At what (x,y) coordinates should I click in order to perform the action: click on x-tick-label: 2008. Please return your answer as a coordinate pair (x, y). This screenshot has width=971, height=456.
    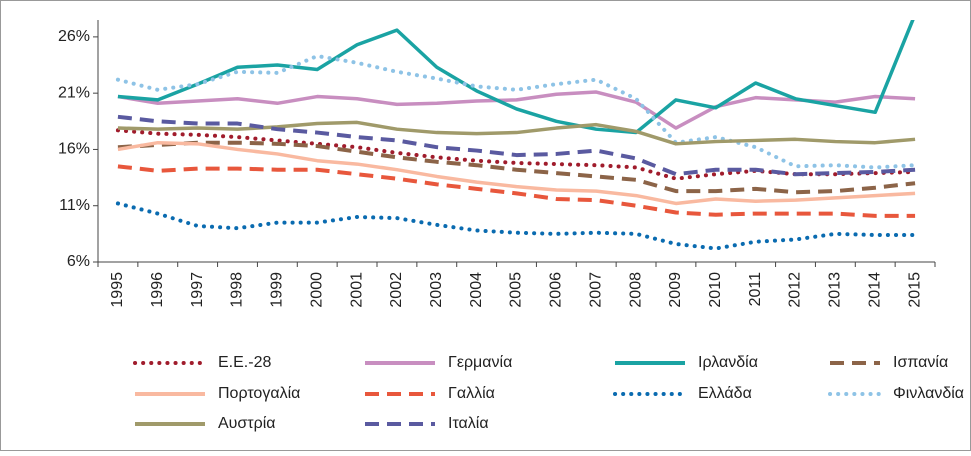
    Looking at the image, I should click on (635, 290).